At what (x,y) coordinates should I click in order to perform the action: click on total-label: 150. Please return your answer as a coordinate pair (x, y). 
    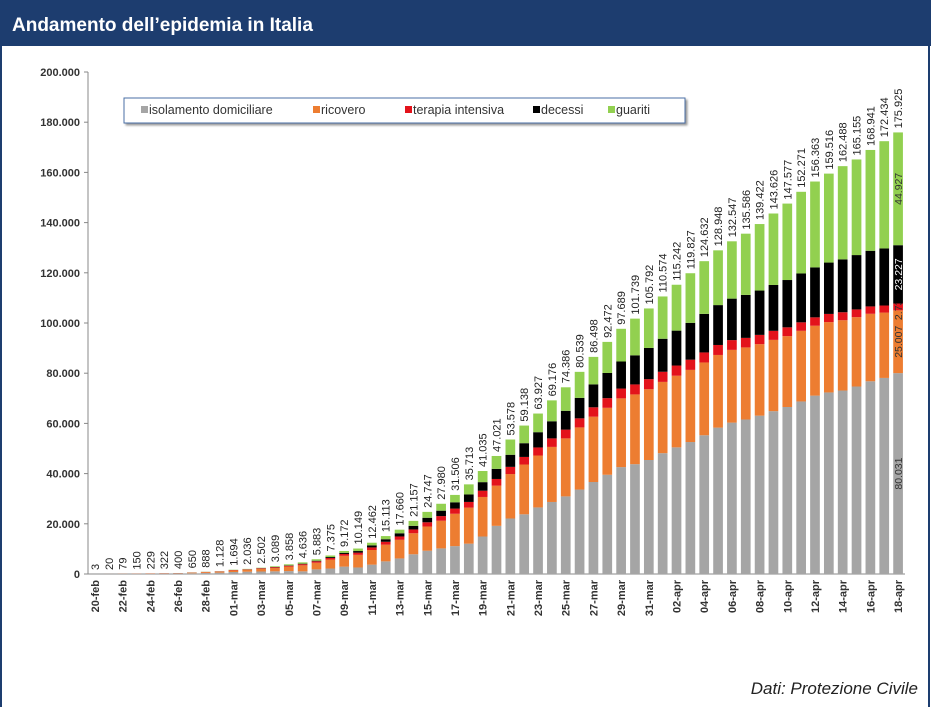
    Looking at the image, I should click on (137, 560).